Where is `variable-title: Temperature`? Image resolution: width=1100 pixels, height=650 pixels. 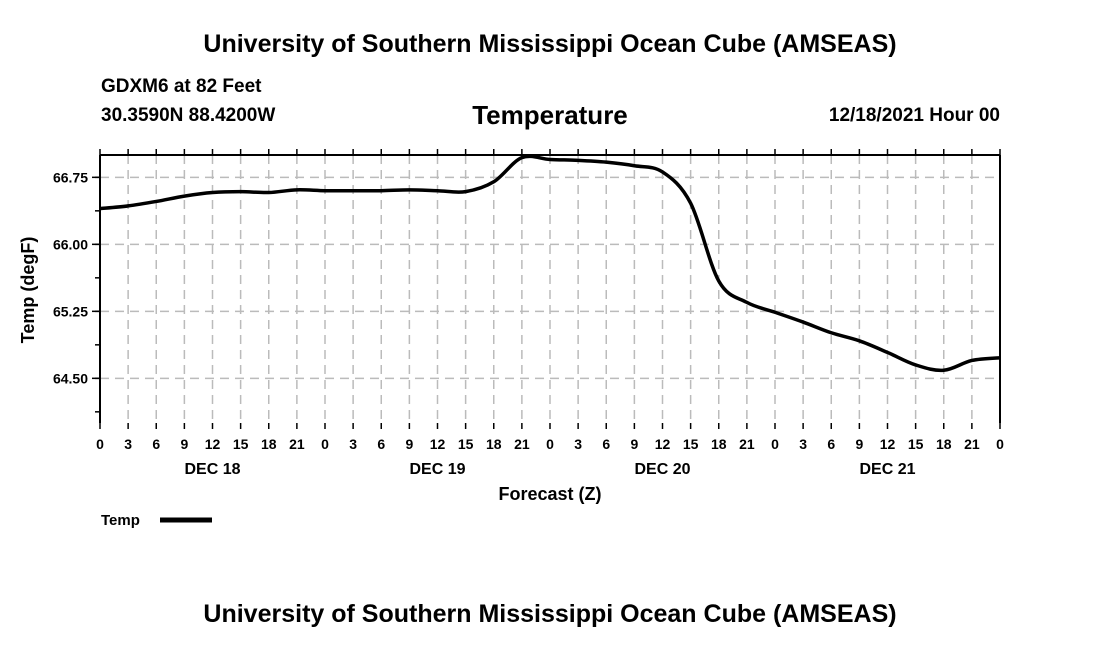
variable-title: Temperature is located at coordinates (550, 115).